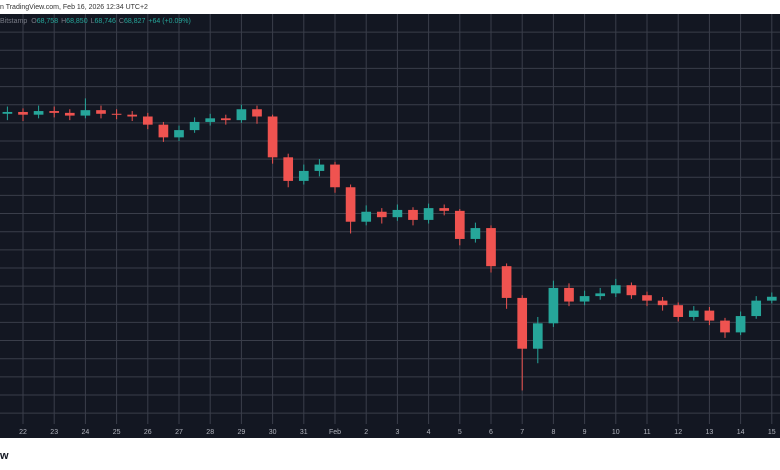 This screenshot has height=470, width=780. I want to click on x-tick-label: 30, so click(273, 432).